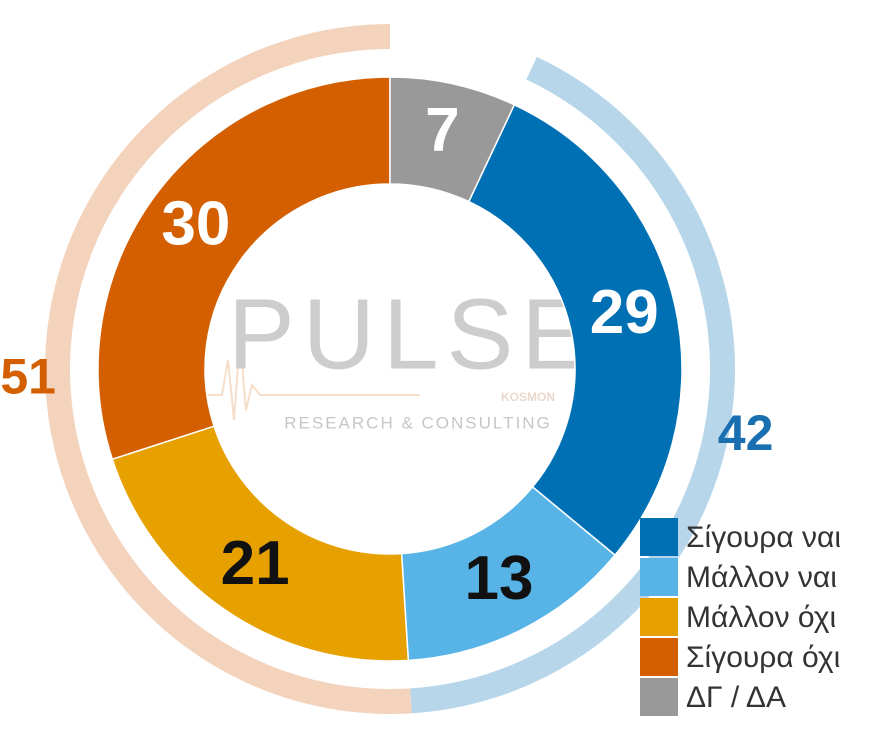 The height and width of the screenshot is (741, 888). I want to click on slice-label: 13, so click(498, 578).